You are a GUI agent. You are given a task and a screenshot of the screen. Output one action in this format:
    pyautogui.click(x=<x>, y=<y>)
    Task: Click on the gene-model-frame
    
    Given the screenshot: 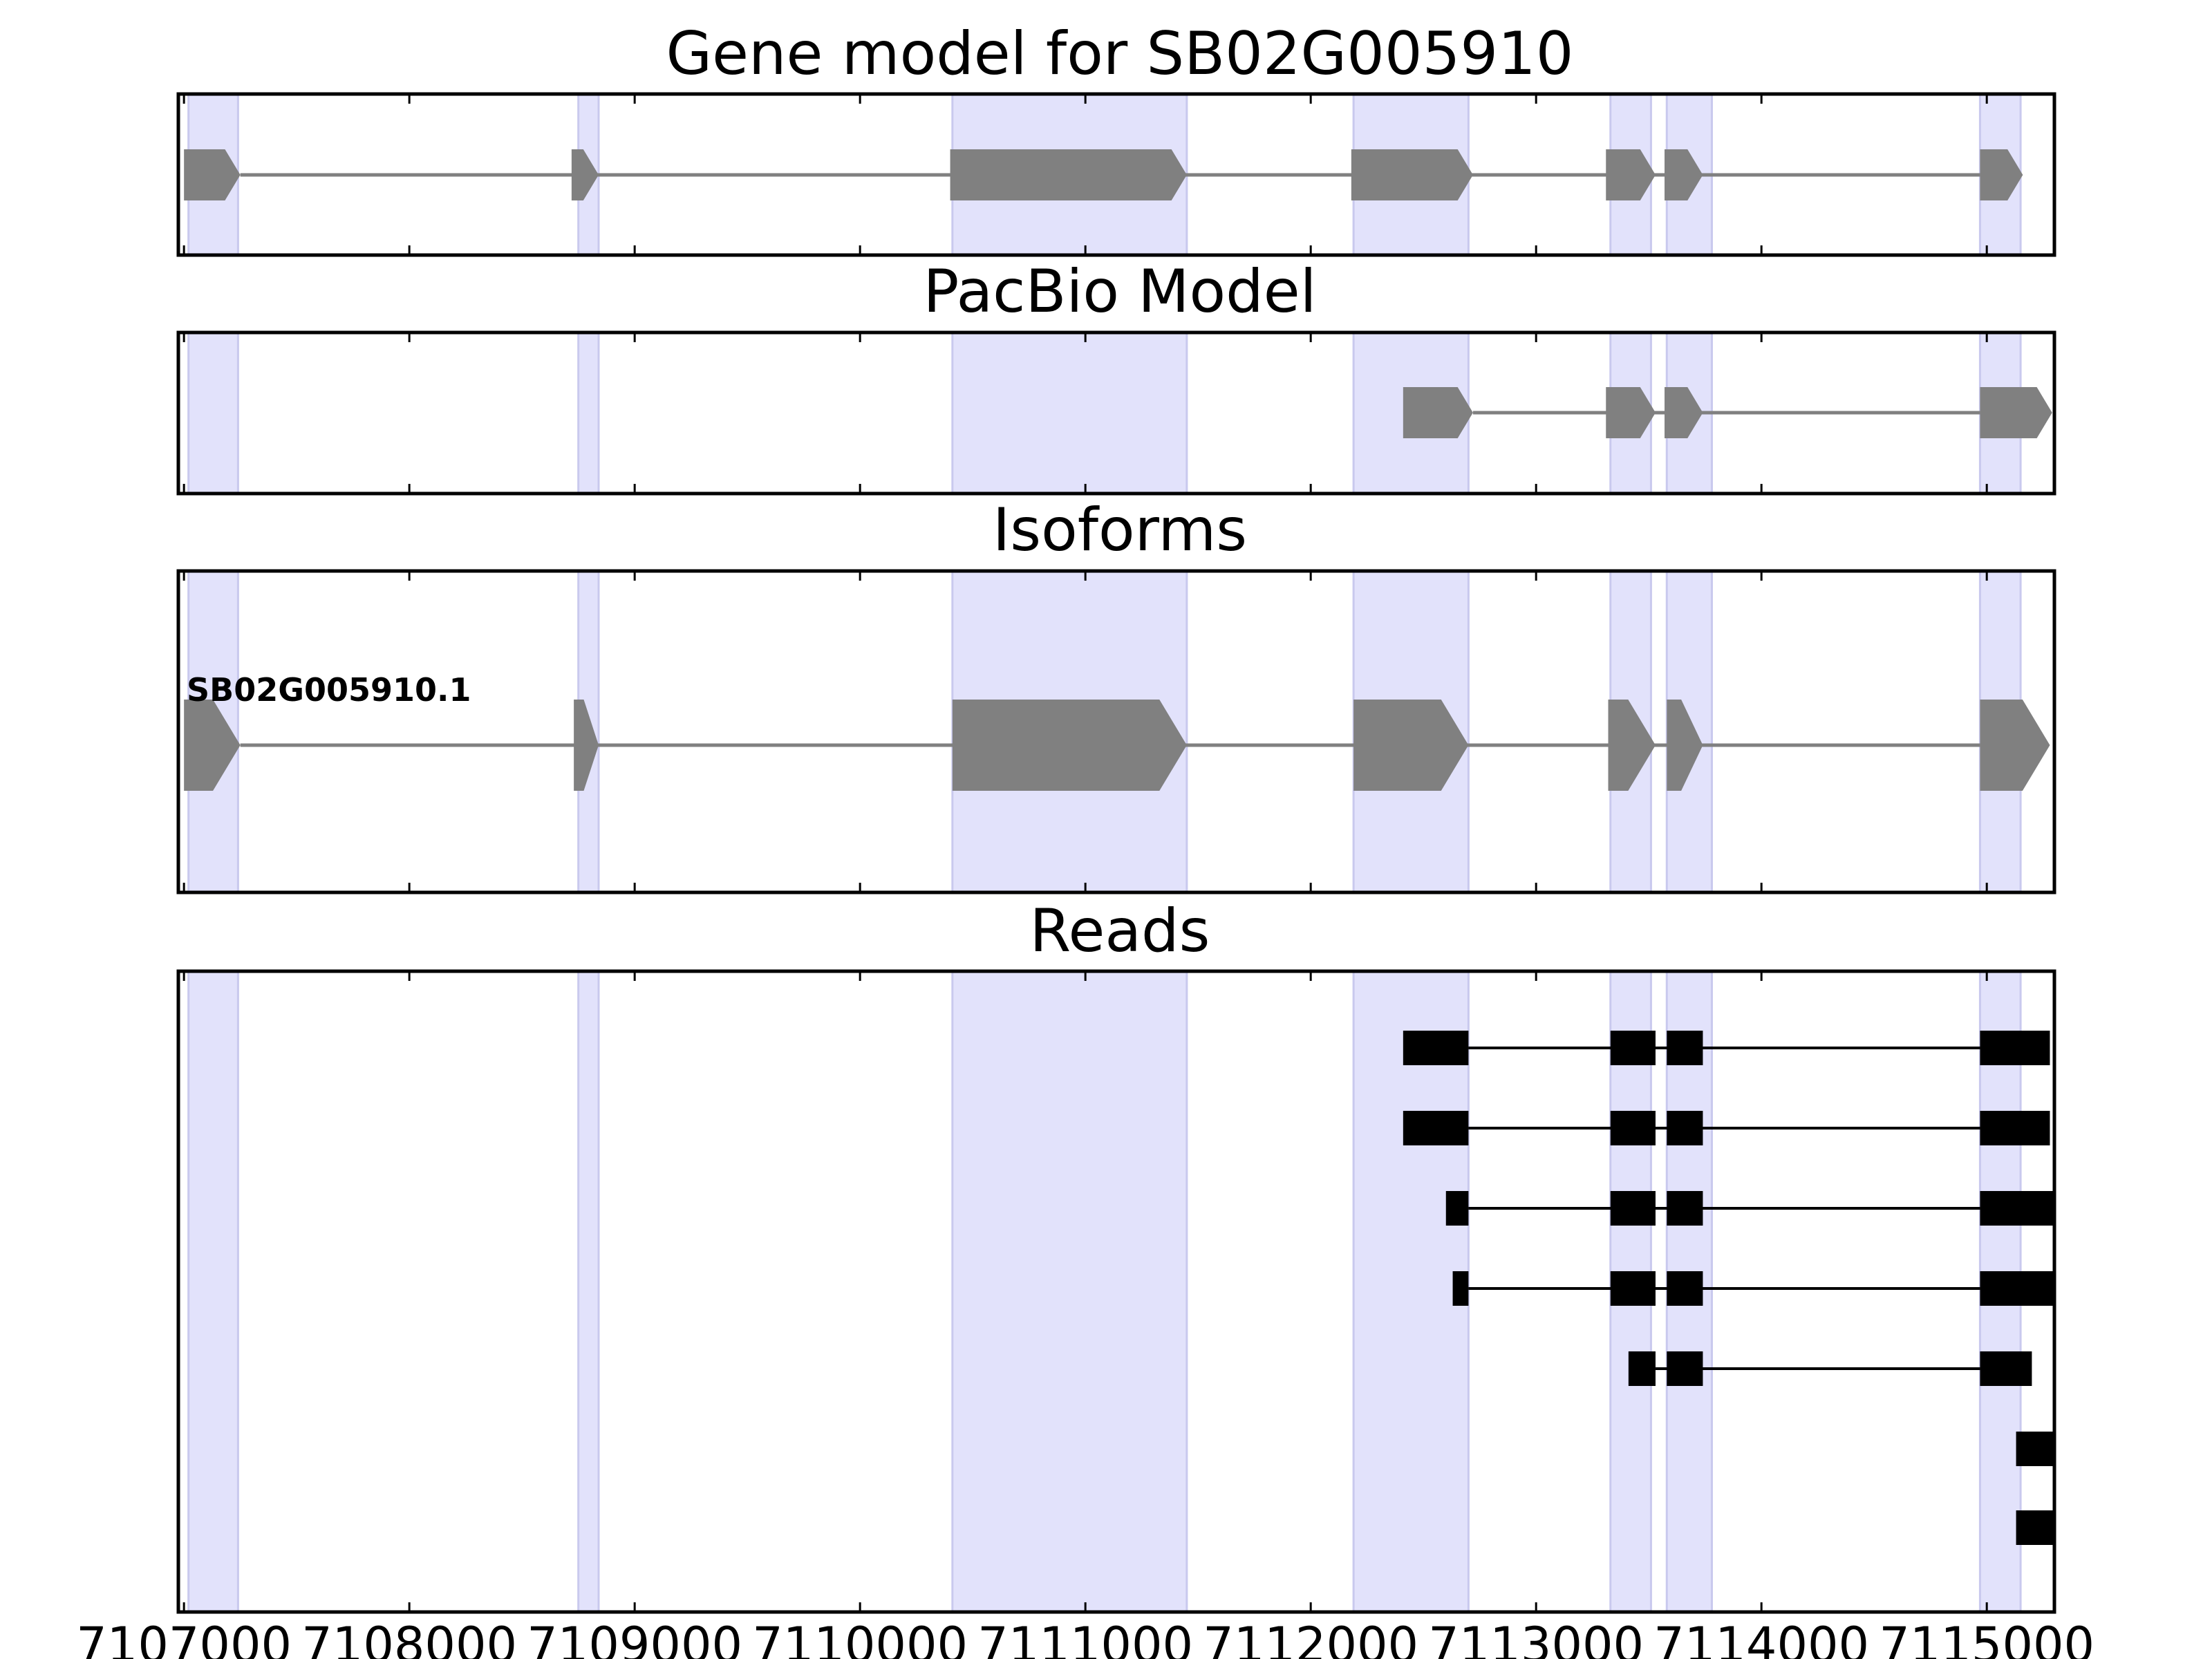 What is the action you would take?
    pyautogui.click(x=1116, y=174)
    